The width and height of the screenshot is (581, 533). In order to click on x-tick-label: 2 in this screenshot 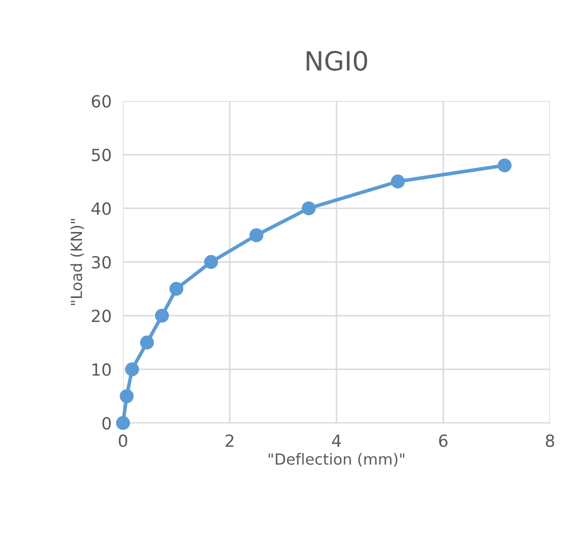, I will do `click(230, 440)`.